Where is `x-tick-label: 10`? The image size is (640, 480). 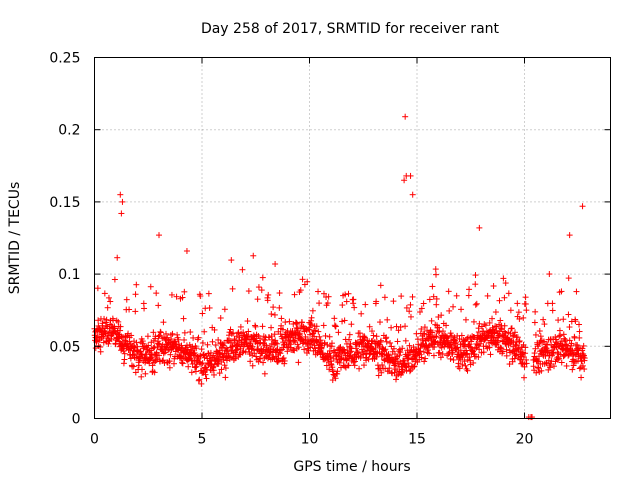
x-tick-label: 10 is located at coordinates (310, 440).